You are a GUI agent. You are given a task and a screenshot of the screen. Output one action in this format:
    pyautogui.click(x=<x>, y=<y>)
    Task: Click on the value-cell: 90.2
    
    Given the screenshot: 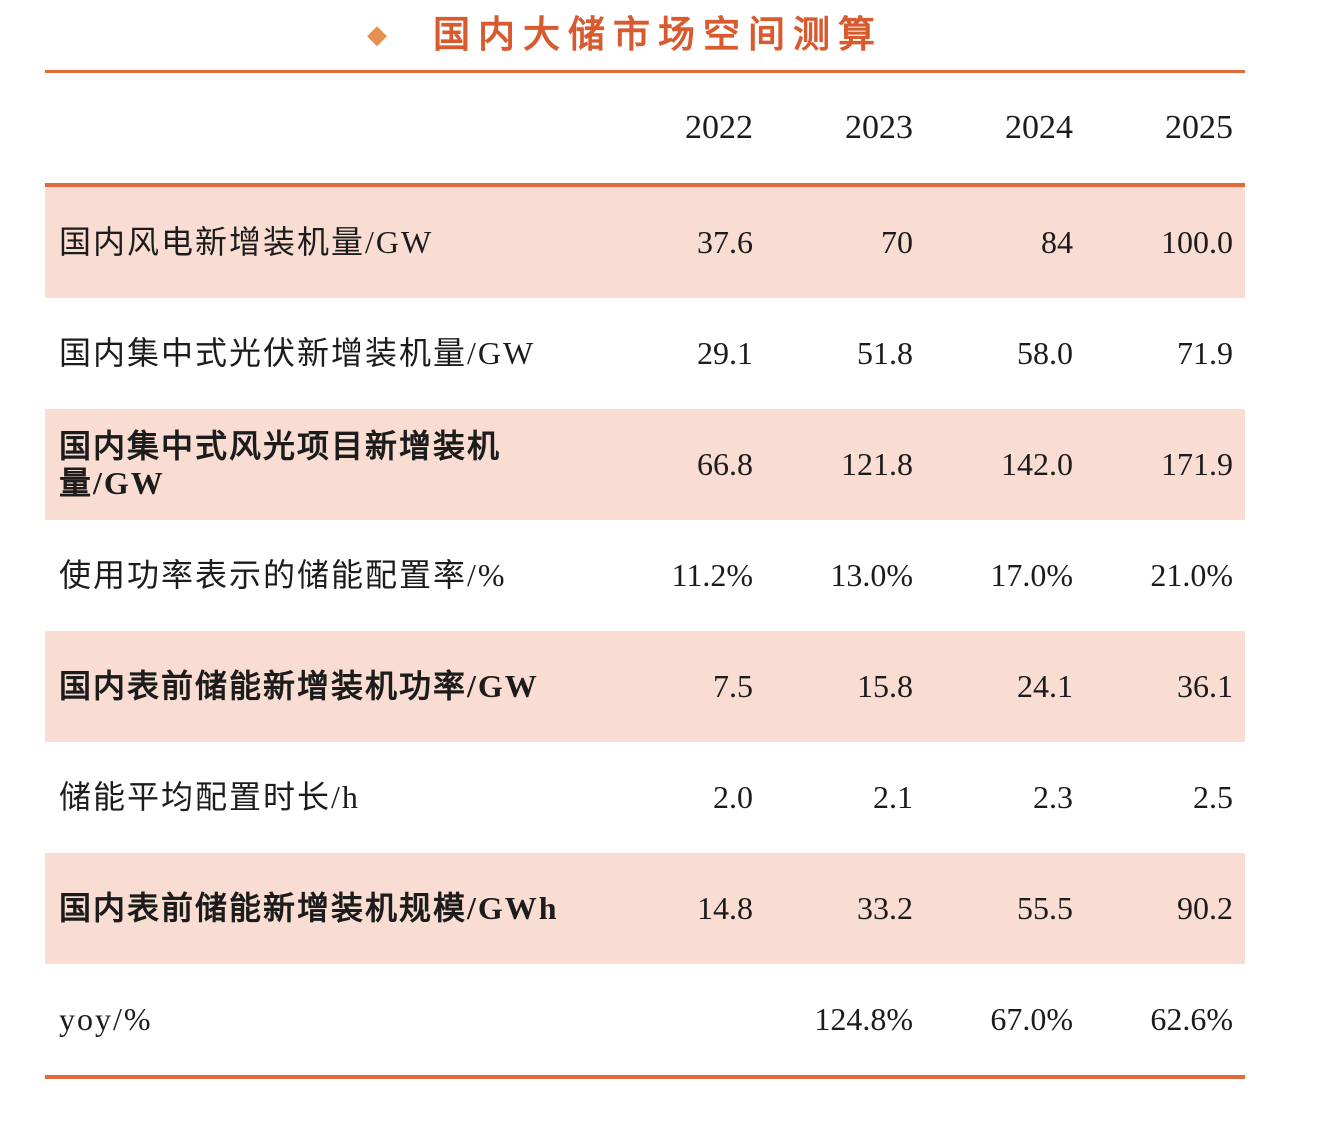 What is the action you would take?
    pyautogui.click(x=1205, y=908)
    